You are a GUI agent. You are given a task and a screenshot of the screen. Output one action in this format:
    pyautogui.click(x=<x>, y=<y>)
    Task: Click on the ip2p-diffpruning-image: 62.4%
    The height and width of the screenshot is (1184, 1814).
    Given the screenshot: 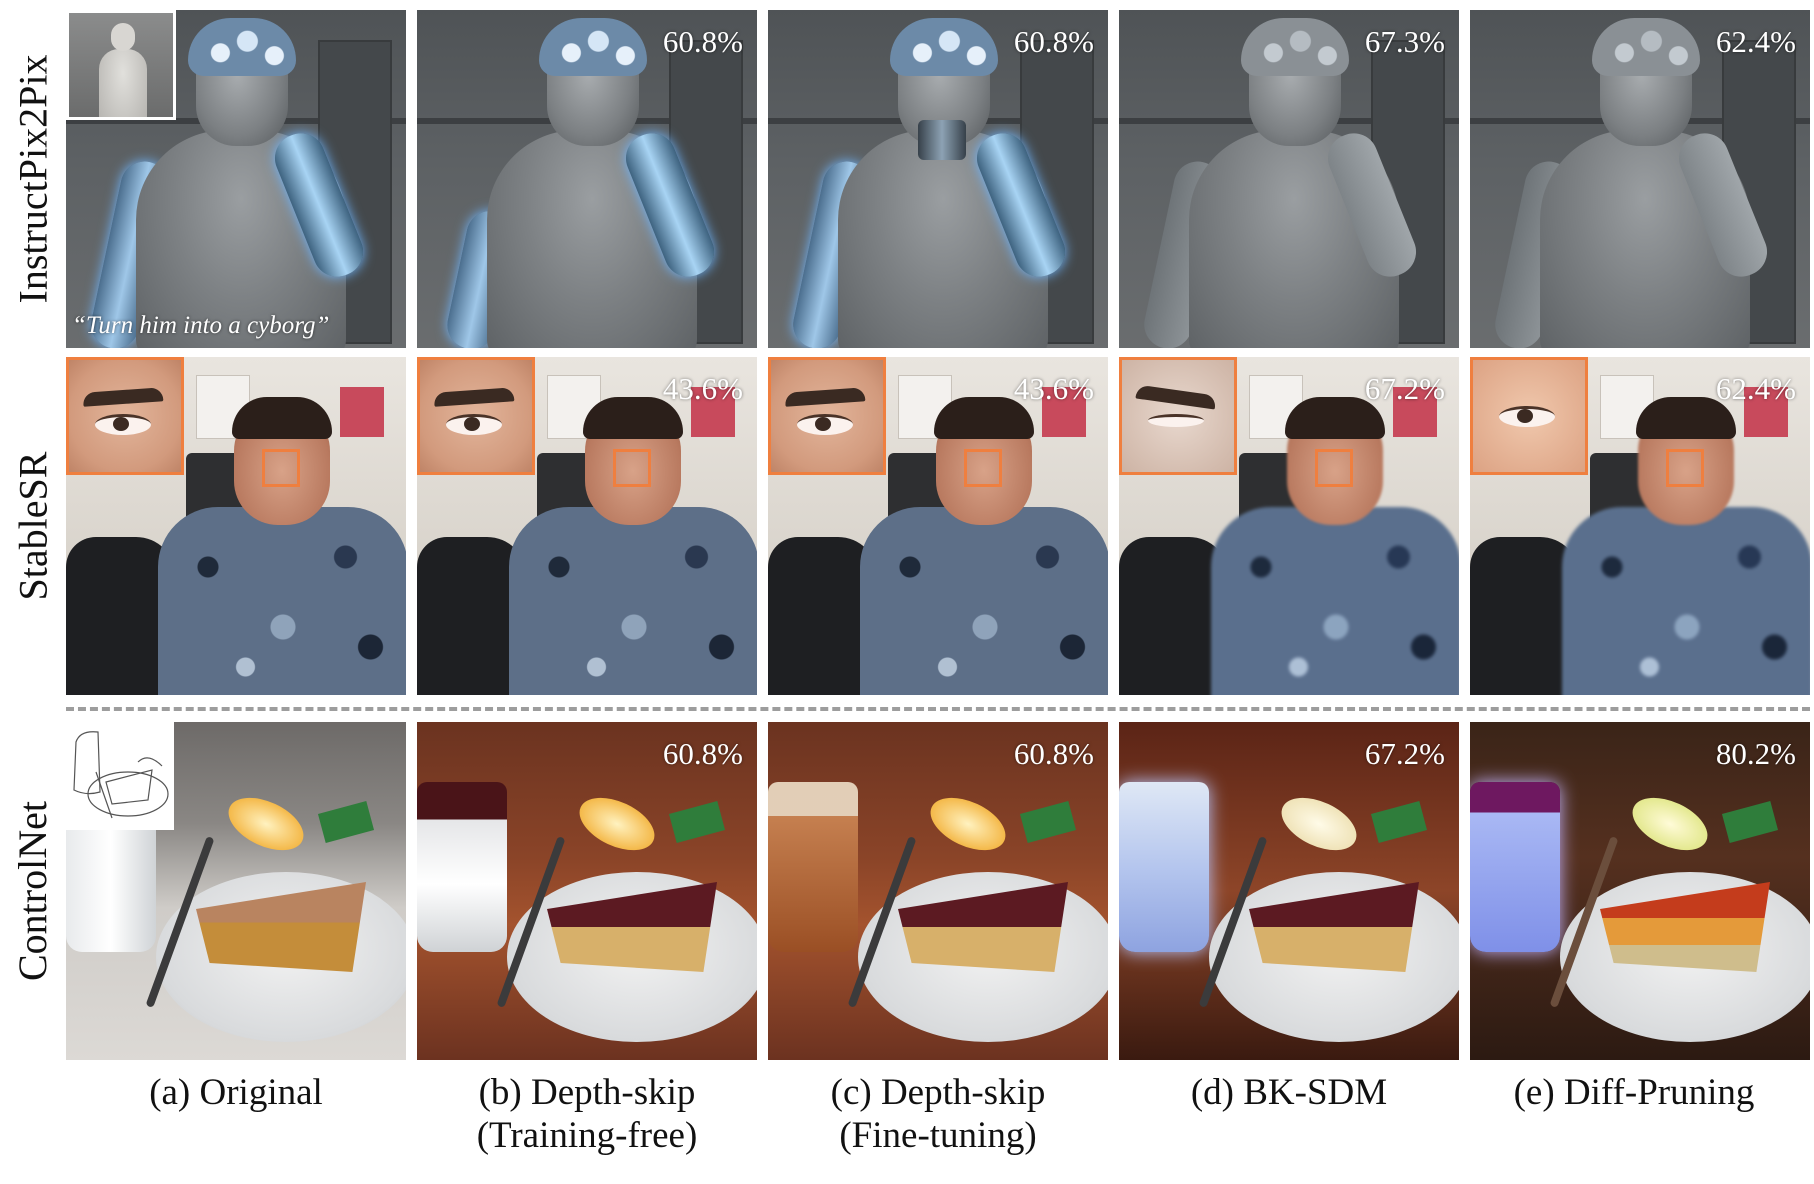 What is the action you would take?
    pyautogui.click(x=1640, y=179)
    